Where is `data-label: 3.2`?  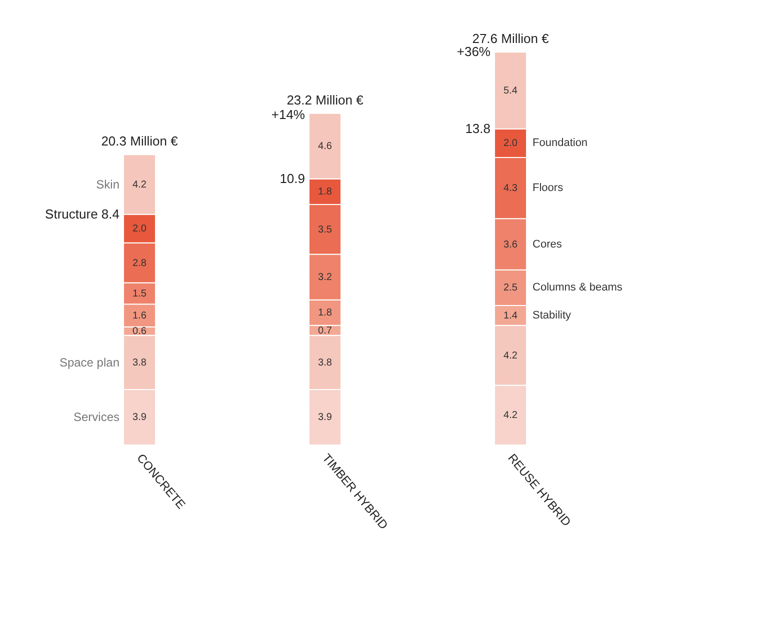 data-label: 3.2 is located at coordinates (325, 278).